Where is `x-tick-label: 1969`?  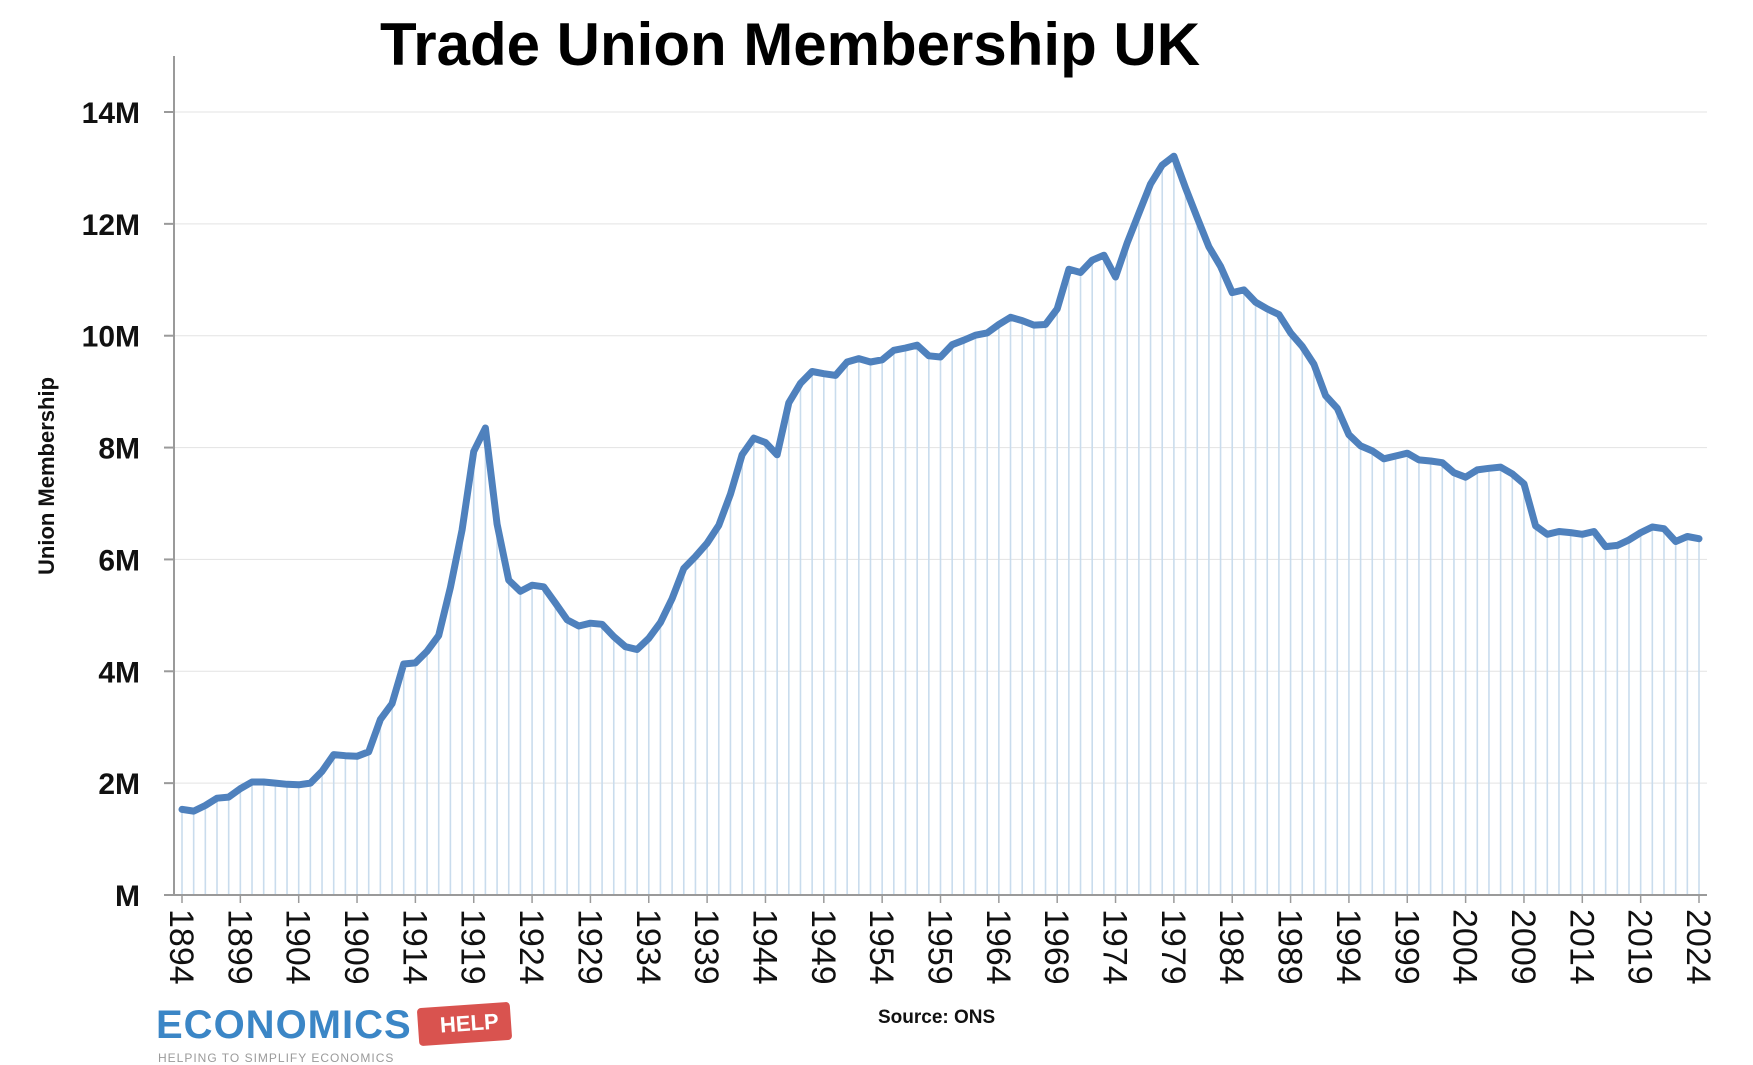 x-tick-label: 1969 is located at coordinates (1056, 947).